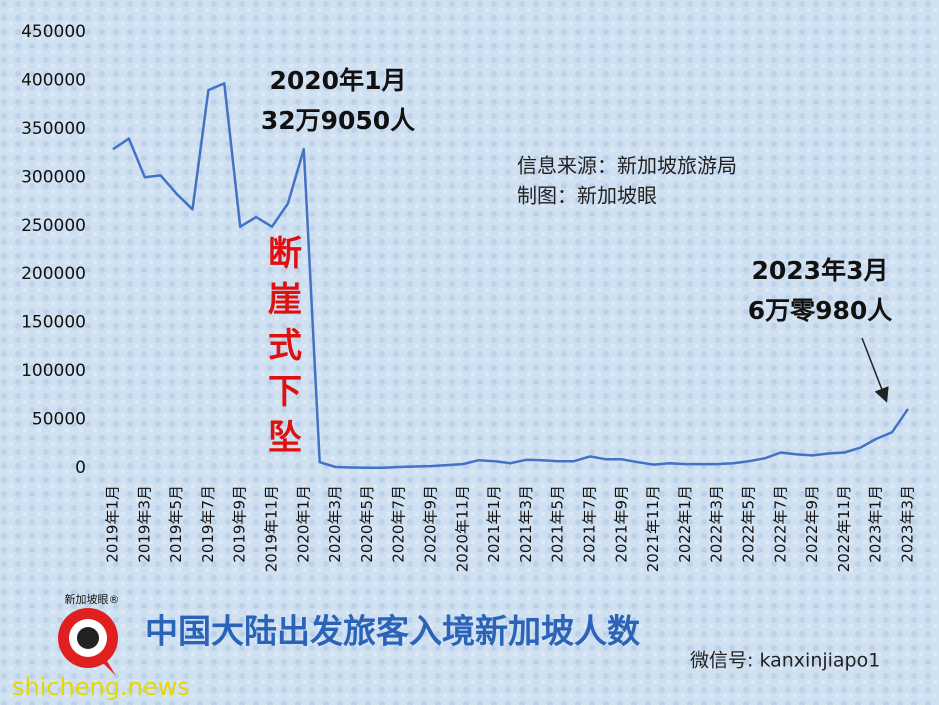 The image size is (939, 705). Describe the element at coordinates (876, 524) in the screenshot. I see `x-tick-label: 2023年1月` at that location.